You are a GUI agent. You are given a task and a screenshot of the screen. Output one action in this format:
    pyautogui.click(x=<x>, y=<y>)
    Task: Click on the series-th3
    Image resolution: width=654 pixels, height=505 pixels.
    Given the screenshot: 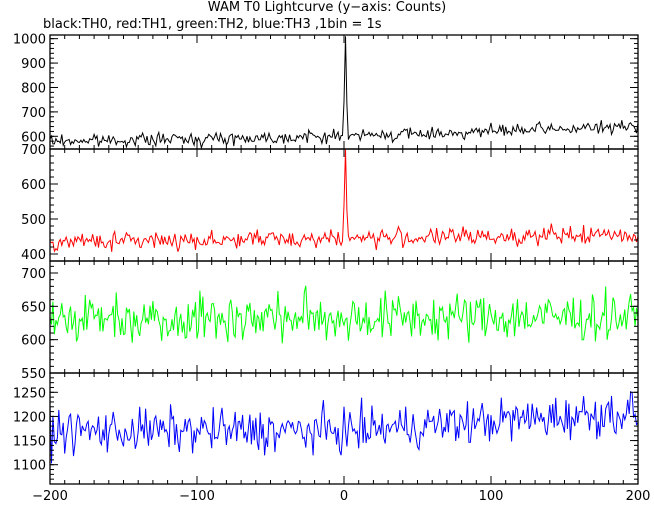 What is the action you would take?
    pyautogui.click(x=344, y=427)
    